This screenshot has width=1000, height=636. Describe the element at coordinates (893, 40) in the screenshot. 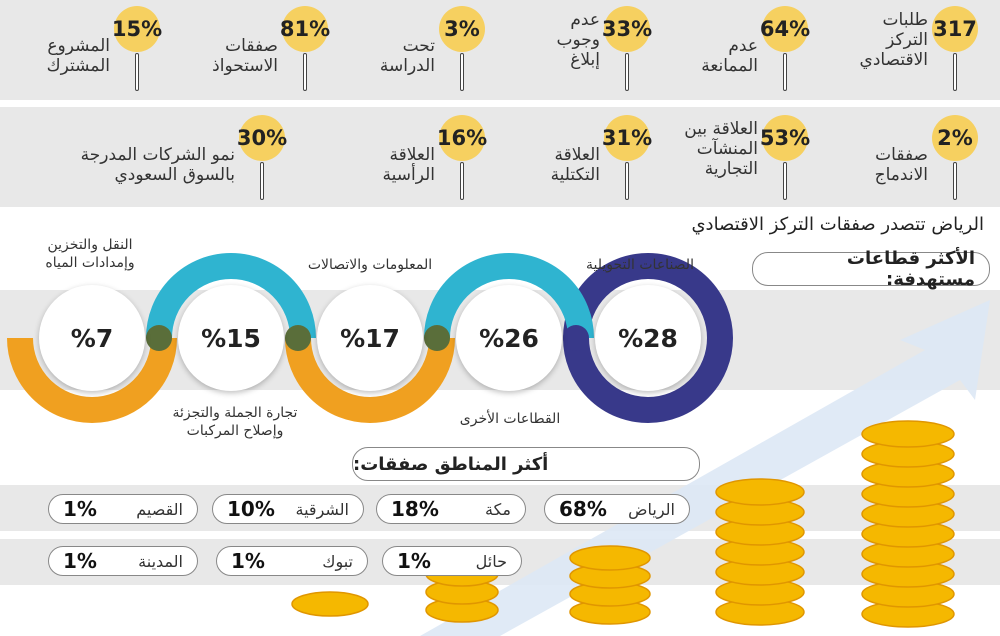

I see `stat-label: طلبات التركز الاقتصادي` at that location.